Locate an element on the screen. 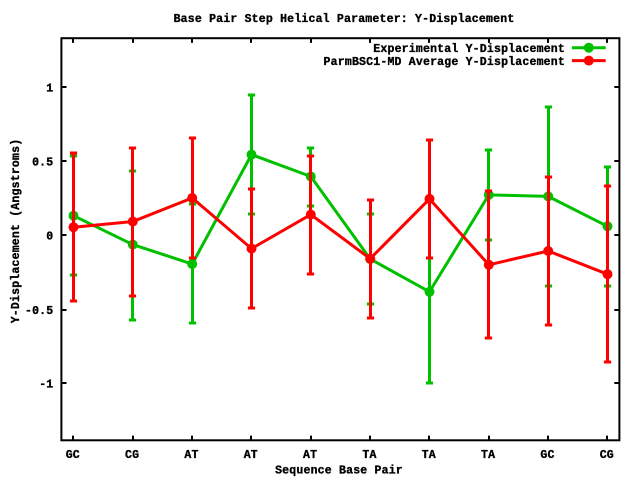  svg-text: Y-Displacement (Angstroms) is located at coordinates (16, 231).